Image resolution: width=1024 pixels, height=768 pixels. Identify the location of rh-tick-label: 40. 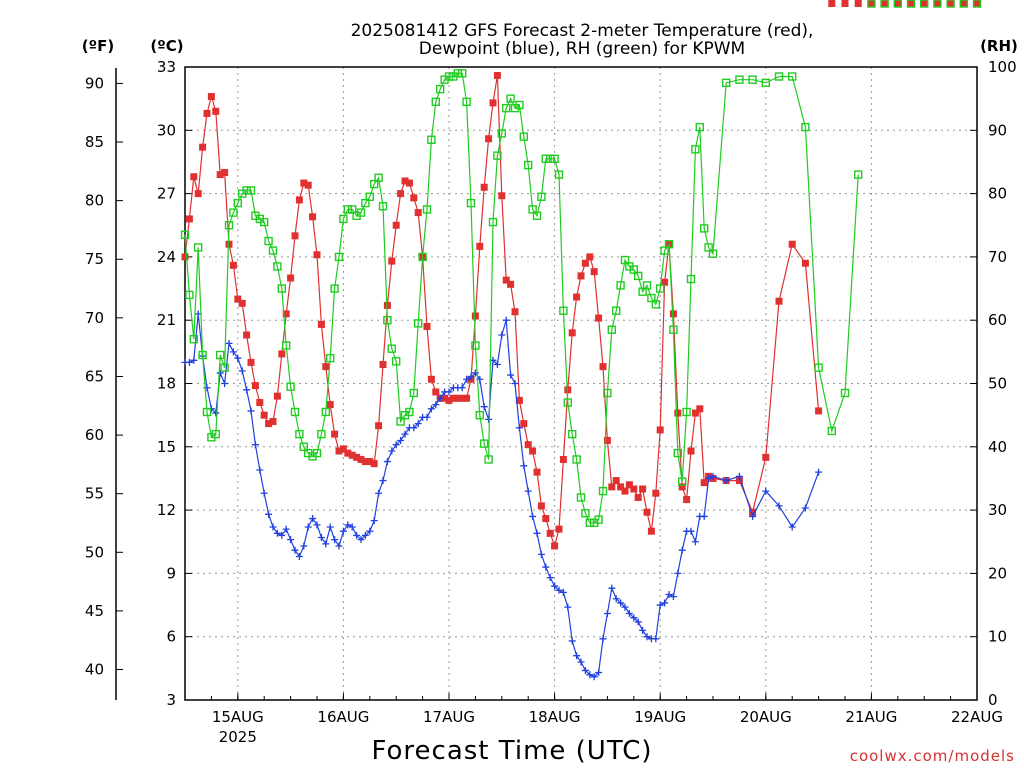
(997, 447).